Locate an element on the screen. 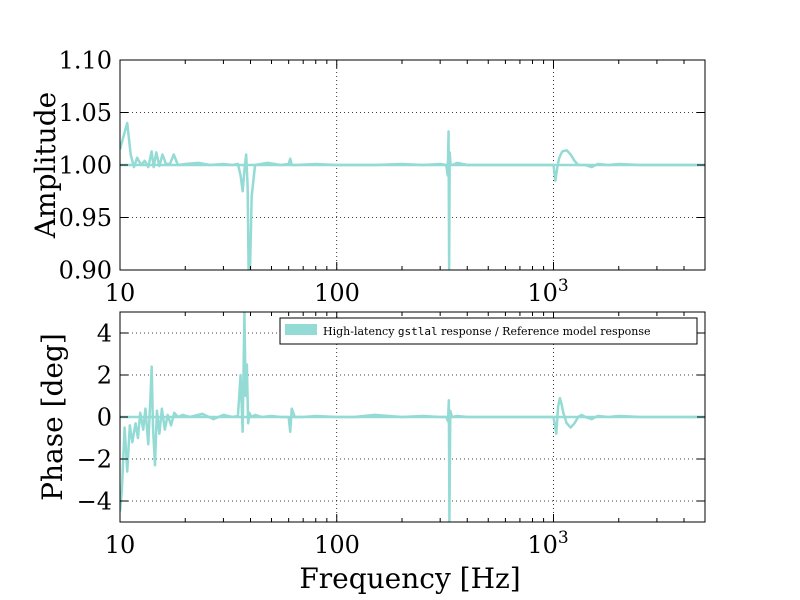 This screenshot has height=600, width=800. amplitude-xtick-label-1000: 10³ is located at coordinates (547, 291).